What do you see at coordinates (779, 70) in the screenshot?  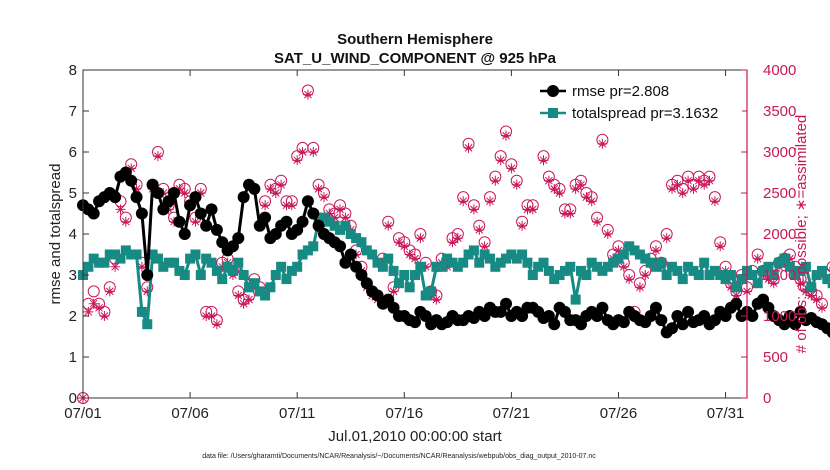 I see `y2-tick-label: 4000` at bounding box center [779, 70].